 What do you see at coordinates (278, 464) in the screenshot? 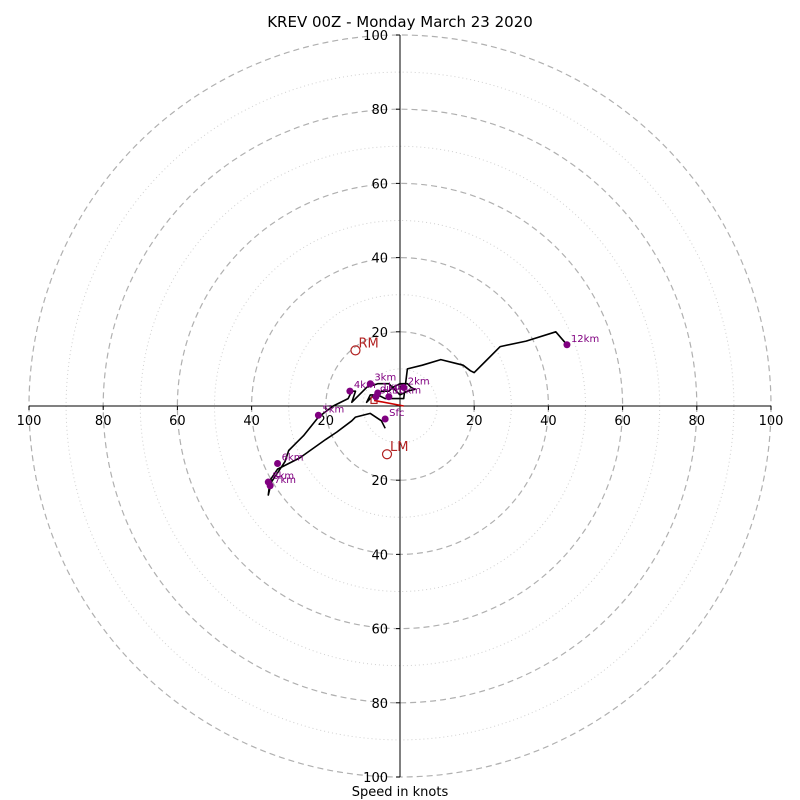
I see `height-point-6km` at bounding box center [278, 464].